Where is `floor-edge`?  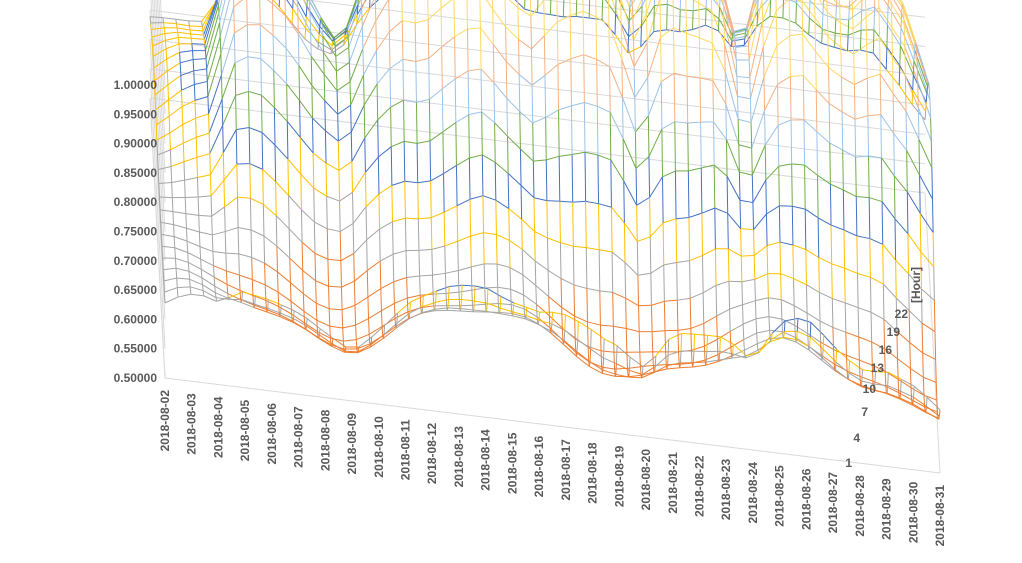 floor-edge is located at coordinates (552, 425).